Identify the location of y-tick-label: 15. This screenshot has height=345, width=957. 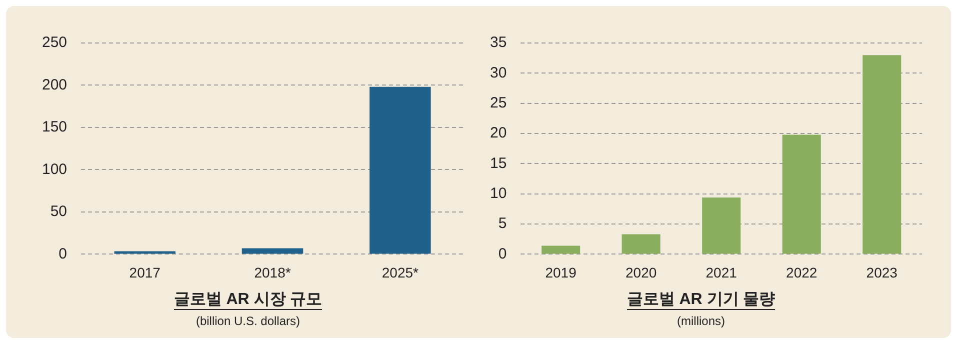
(498, 163).